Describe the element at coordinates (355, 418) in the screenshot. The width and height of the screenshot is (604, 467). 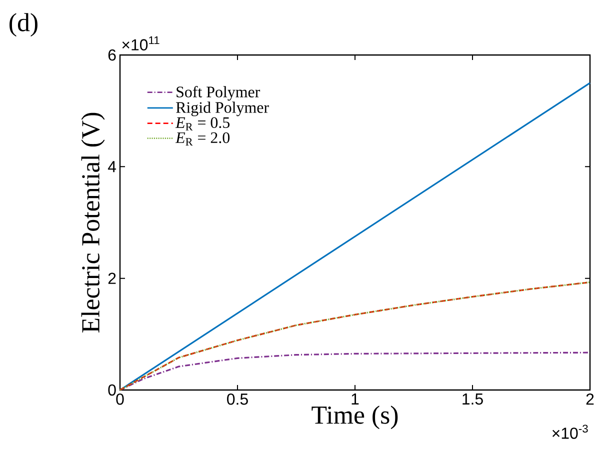
I see `x-axis-title: Time (s)` at that location.